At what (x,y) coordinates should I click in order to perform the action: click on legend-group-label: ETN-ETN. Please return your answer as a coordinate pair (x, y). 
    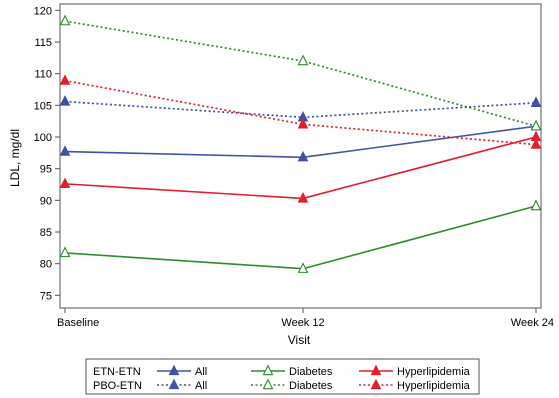
    Looking at the image, I should click on (117, 372).